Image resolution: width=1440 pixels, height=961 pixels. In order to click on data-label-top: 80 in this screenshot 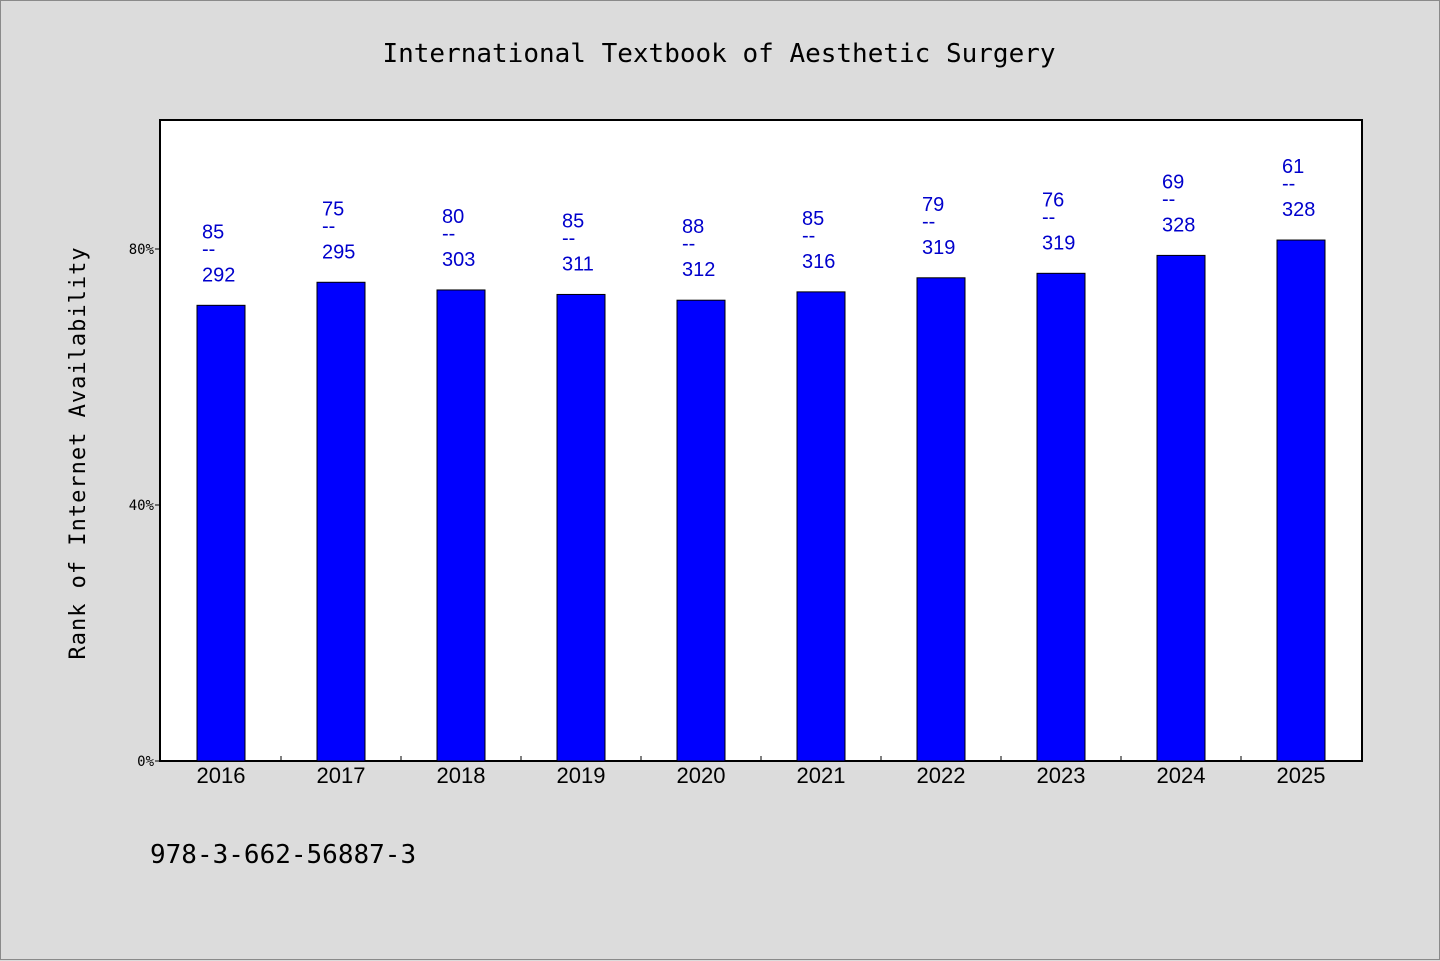, I will do `click(453, 217)`.